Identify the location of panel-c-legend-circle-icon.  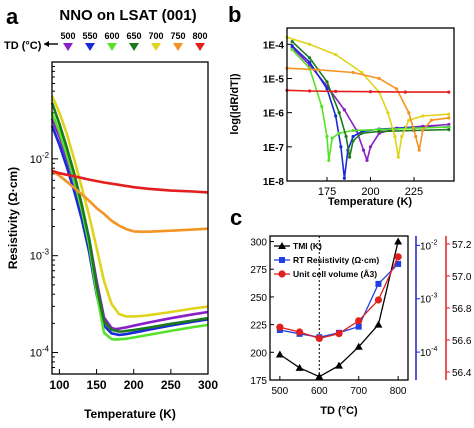
(282, 274).